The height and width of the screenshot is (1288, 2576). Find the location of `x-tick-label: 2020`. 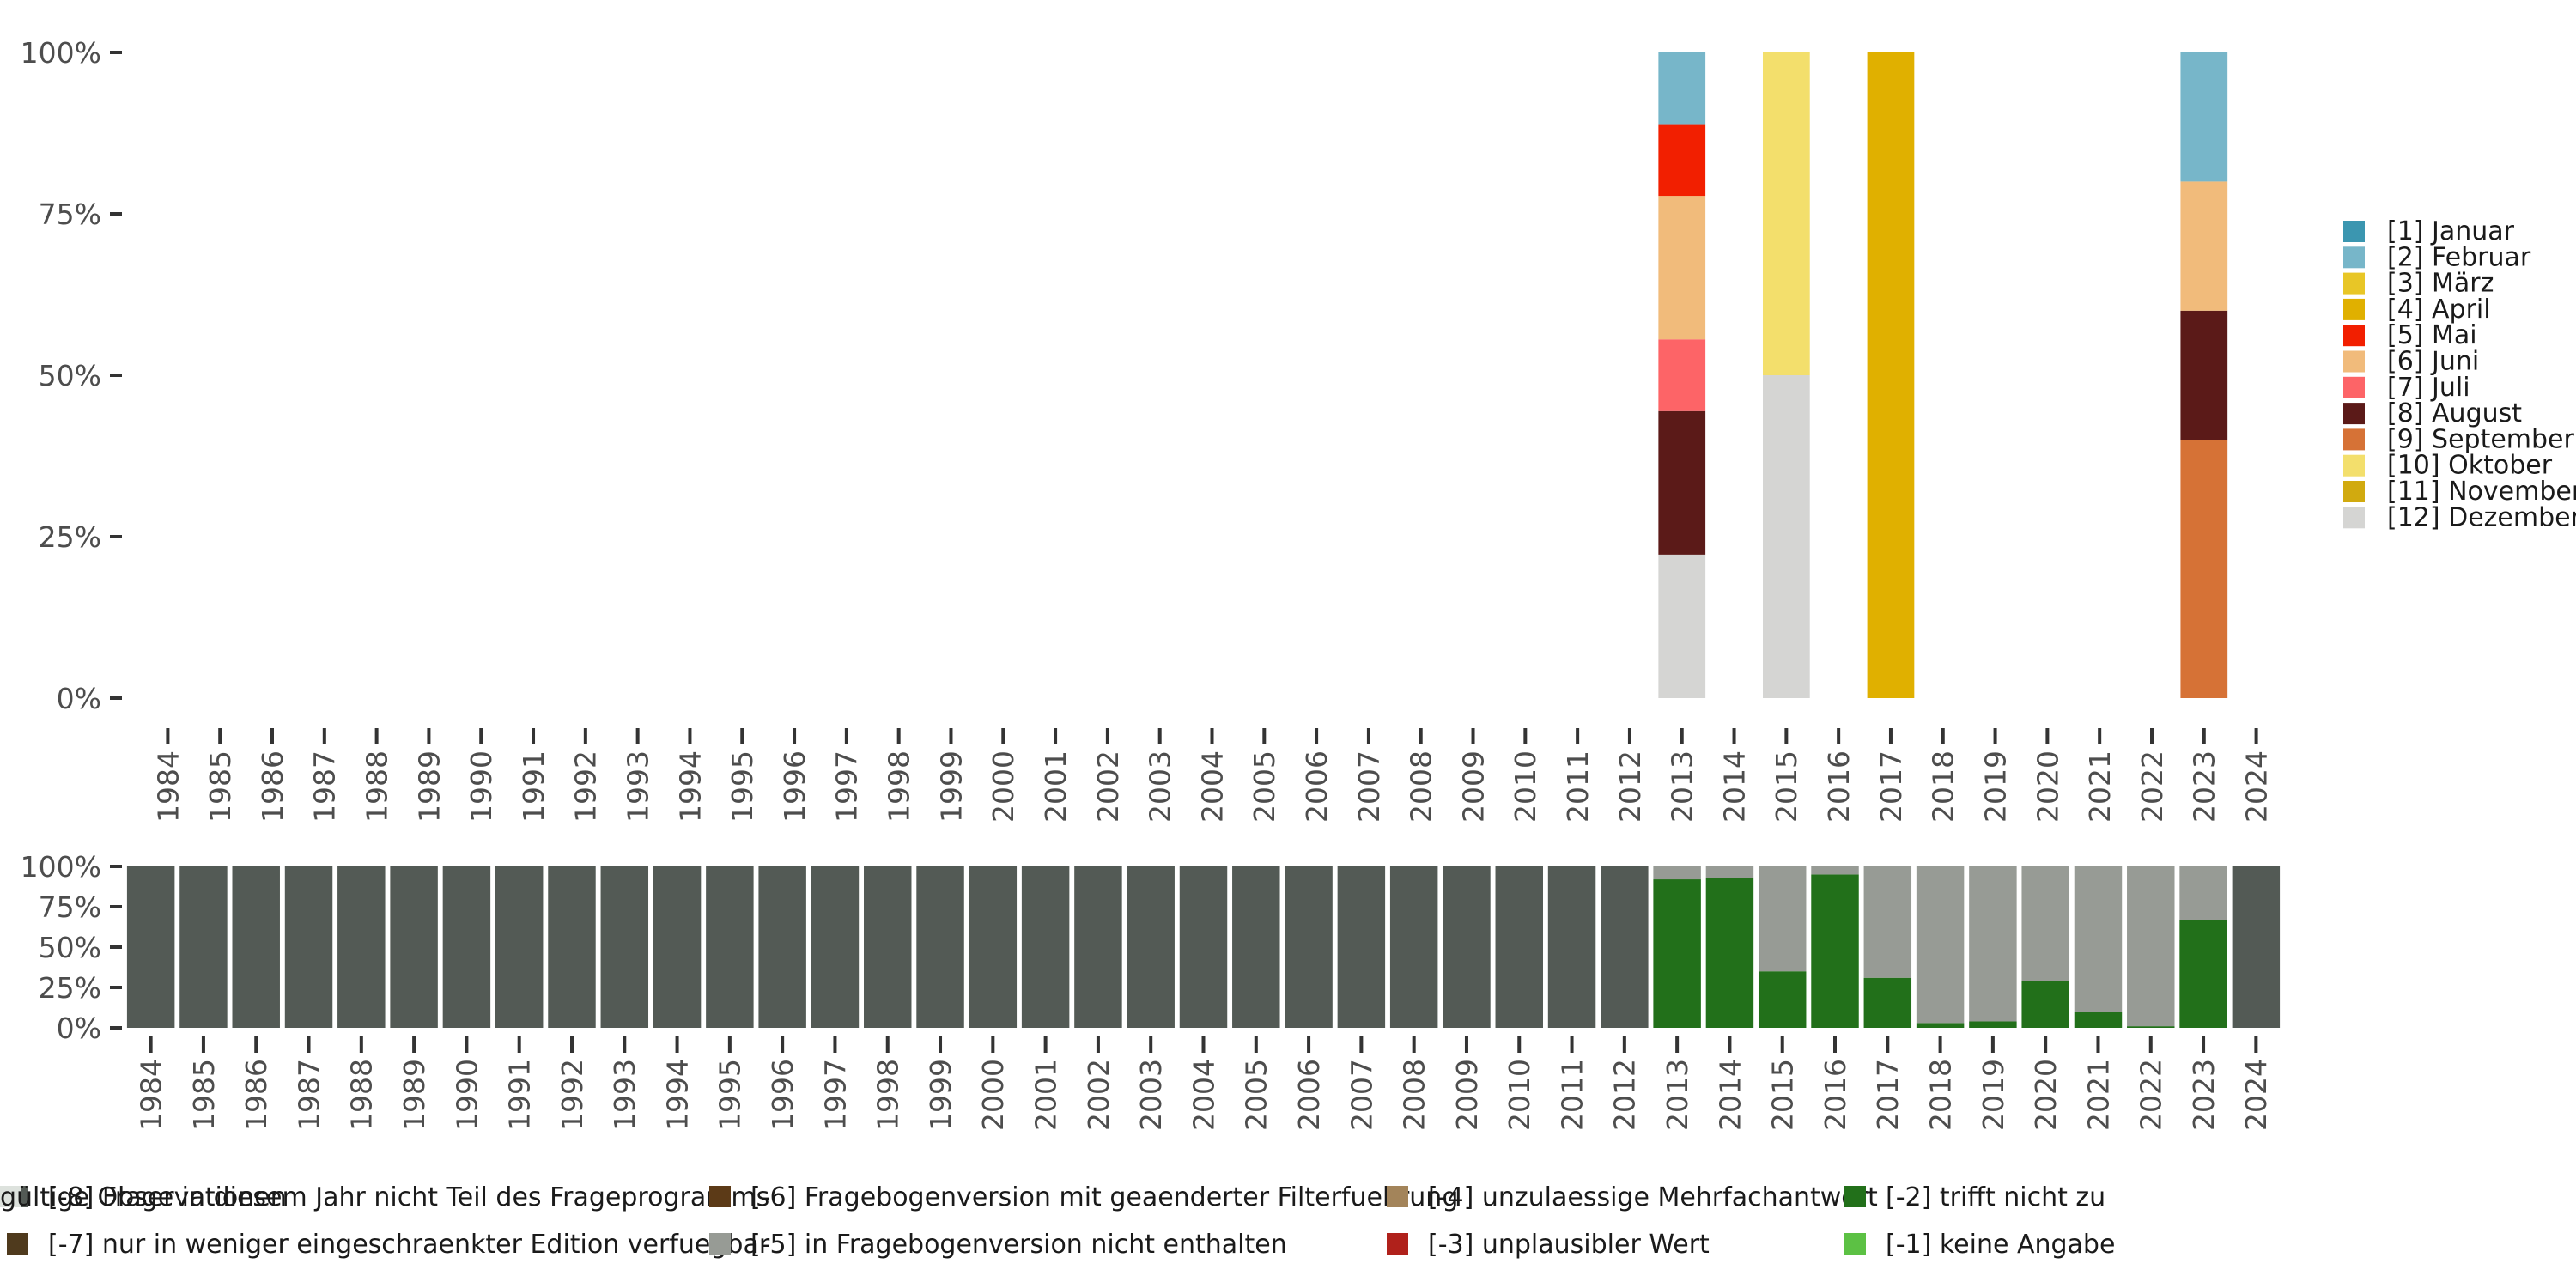

x-tick-label: 2020 is located at coordinates (2046, 1095).